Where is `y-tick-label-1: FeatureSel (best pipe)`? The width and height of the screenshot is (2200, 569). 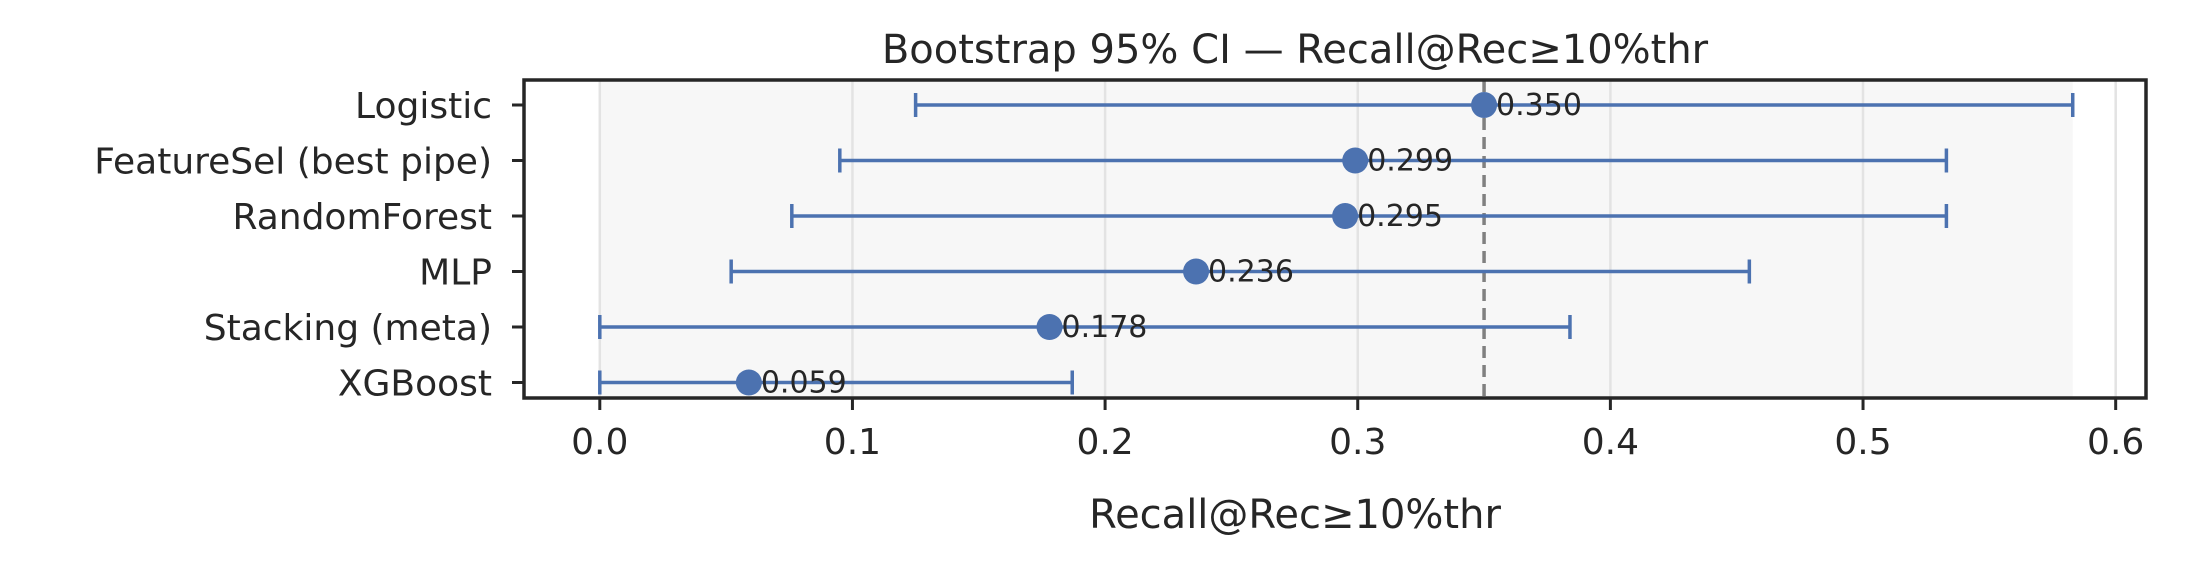 y-tick-label-1: FeatureSel (best pipe) is located at coordinates (293, 162).